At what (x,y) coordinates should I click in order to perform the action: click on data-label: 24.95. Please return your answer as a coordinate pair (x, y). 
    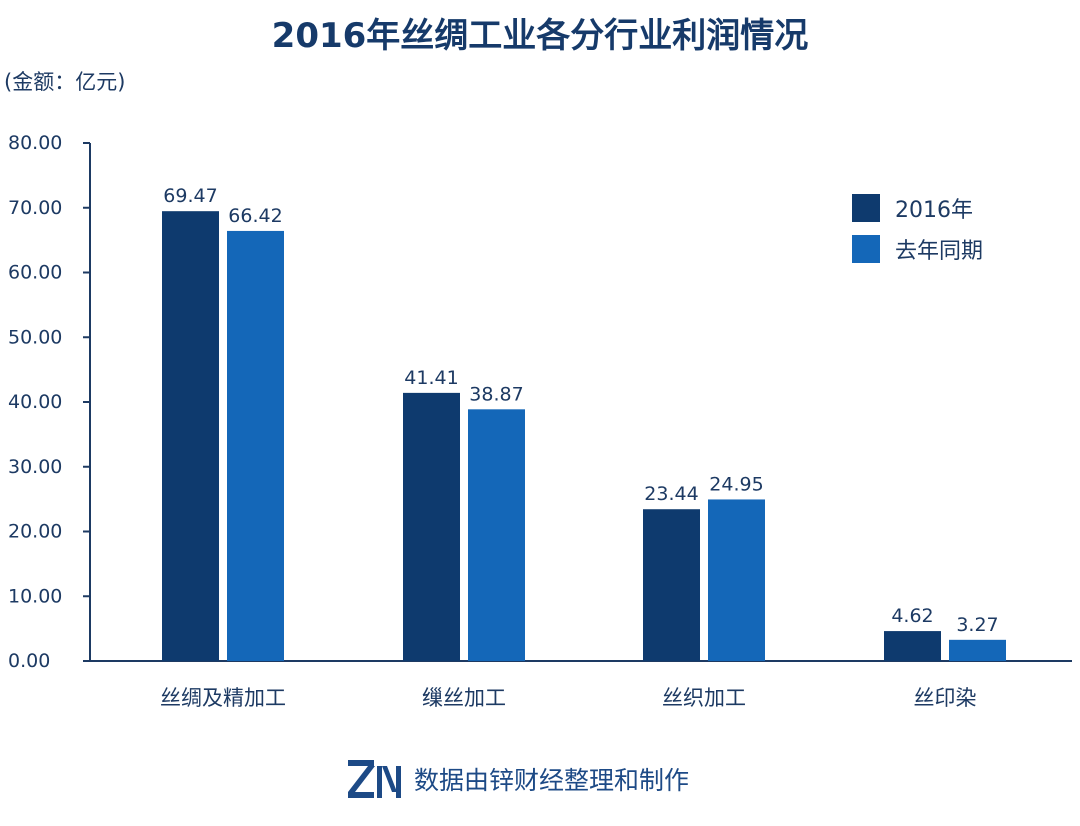
    Looking at the image, I should click on (736, 484).